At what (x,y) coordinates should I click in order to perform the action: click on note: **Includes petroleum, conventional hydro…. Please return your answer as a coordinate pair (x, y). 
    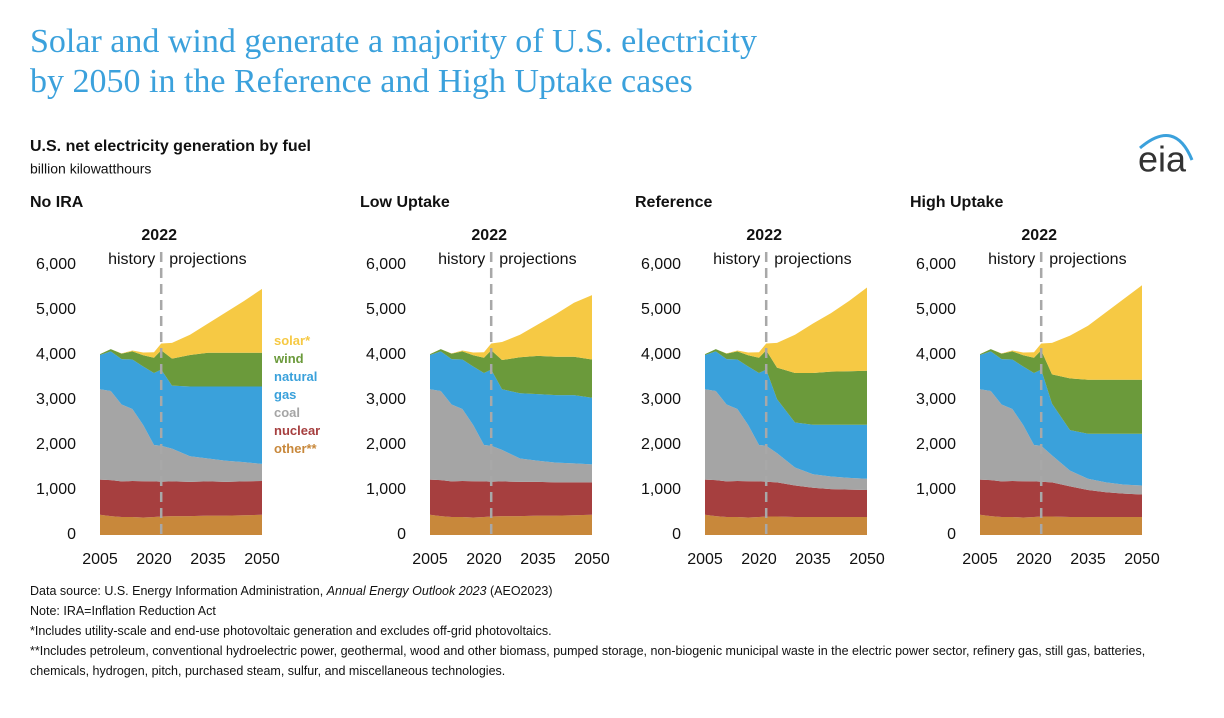
    Looking at the image, I should click on (595, 661).